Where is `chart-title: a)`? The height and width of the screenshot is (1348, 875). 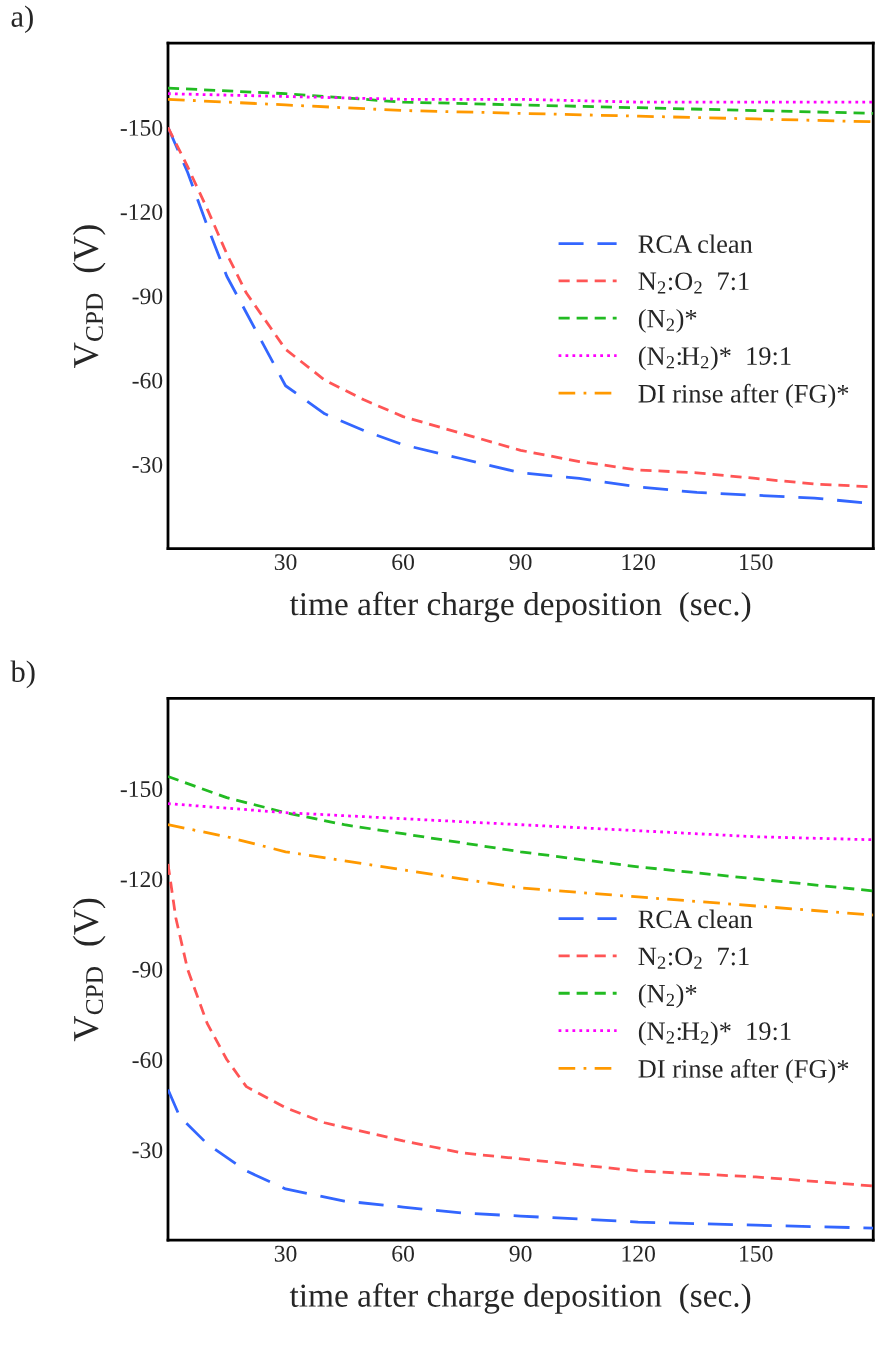 chart-title: a) is located at coordinates (22, 19).